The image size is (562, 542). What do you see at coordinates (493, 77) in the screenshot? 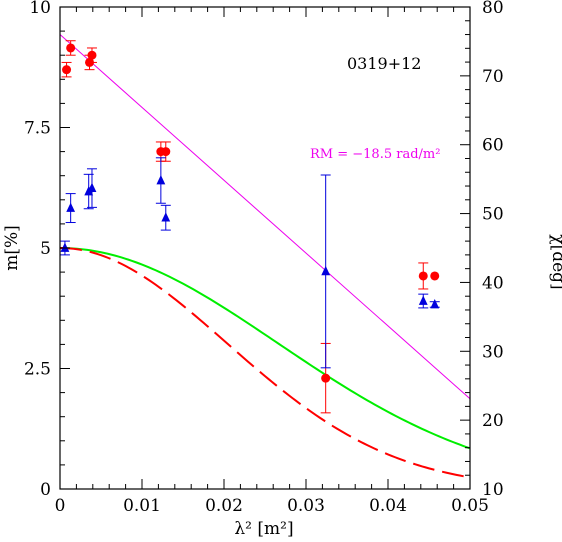
I see `y-right-tick-label: 70` at bounding box center [493, 77].